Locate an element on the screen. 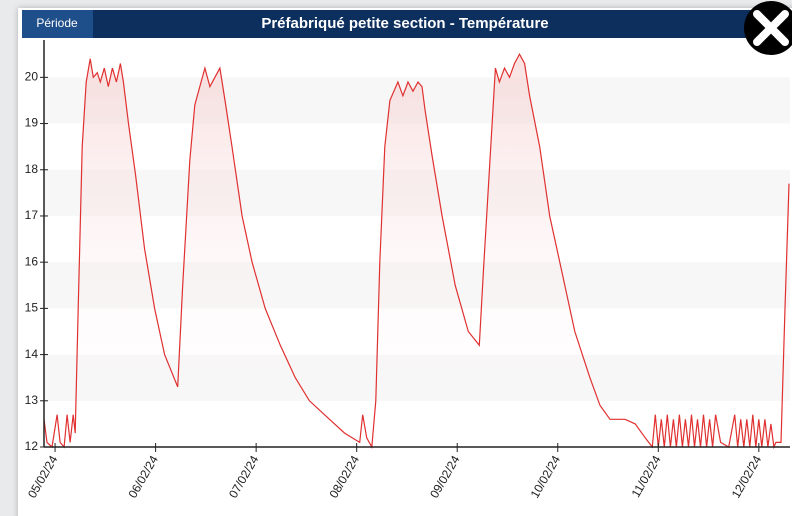 This screenshot has height=516, width=792. y-tick-label: 12 is located at coordinates (32, 446).